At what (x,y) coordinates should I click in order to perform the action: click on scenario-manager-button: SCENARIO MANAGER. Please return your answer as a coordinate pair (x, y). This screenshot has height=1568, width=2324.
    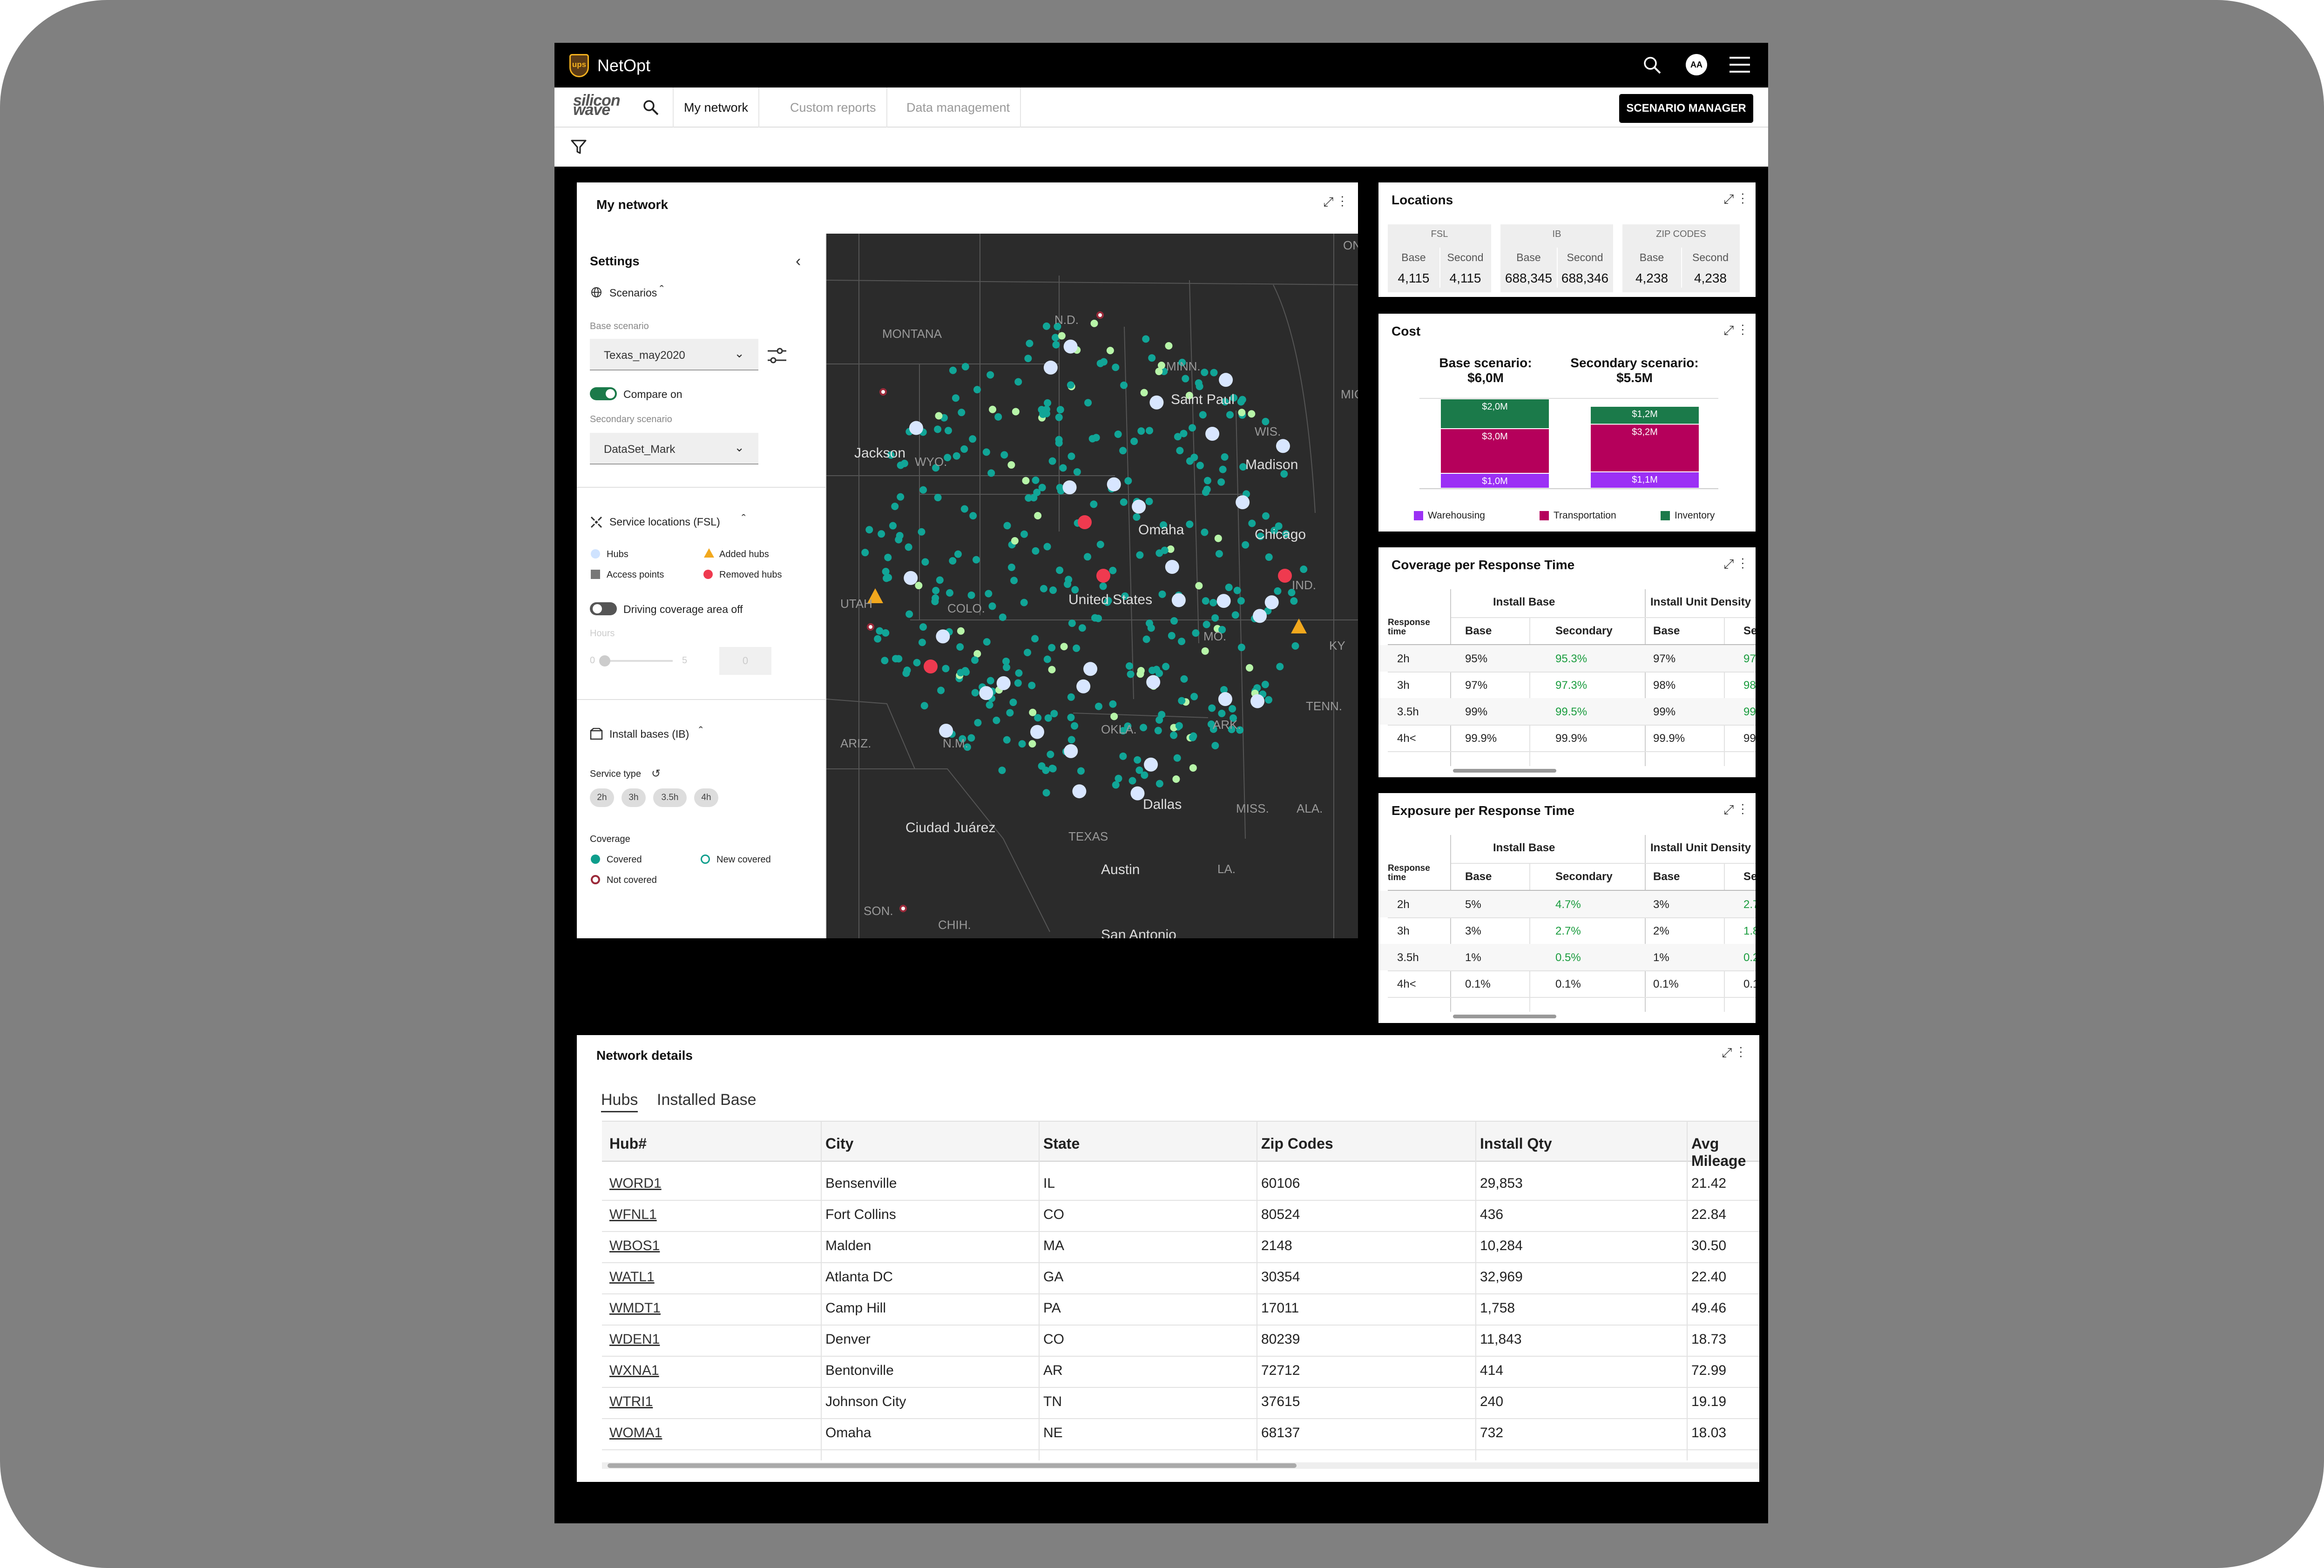
    Looking at the image, I should click on (1686, 108).